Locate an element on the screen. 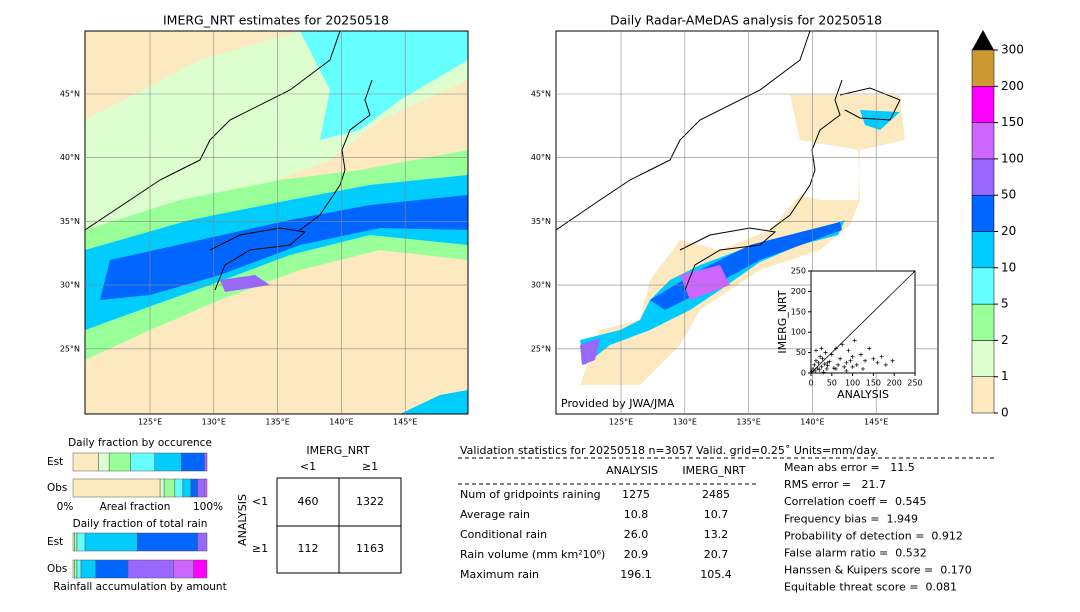  stats-score: Frequency bias = 1.949 is located at coordinates (851, 518).